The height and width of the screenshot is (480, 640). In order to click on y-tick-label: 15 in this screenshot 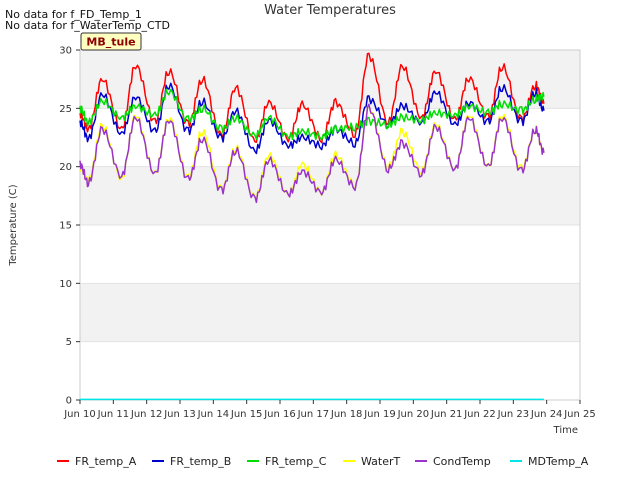, I will do `click(65, 226)`.